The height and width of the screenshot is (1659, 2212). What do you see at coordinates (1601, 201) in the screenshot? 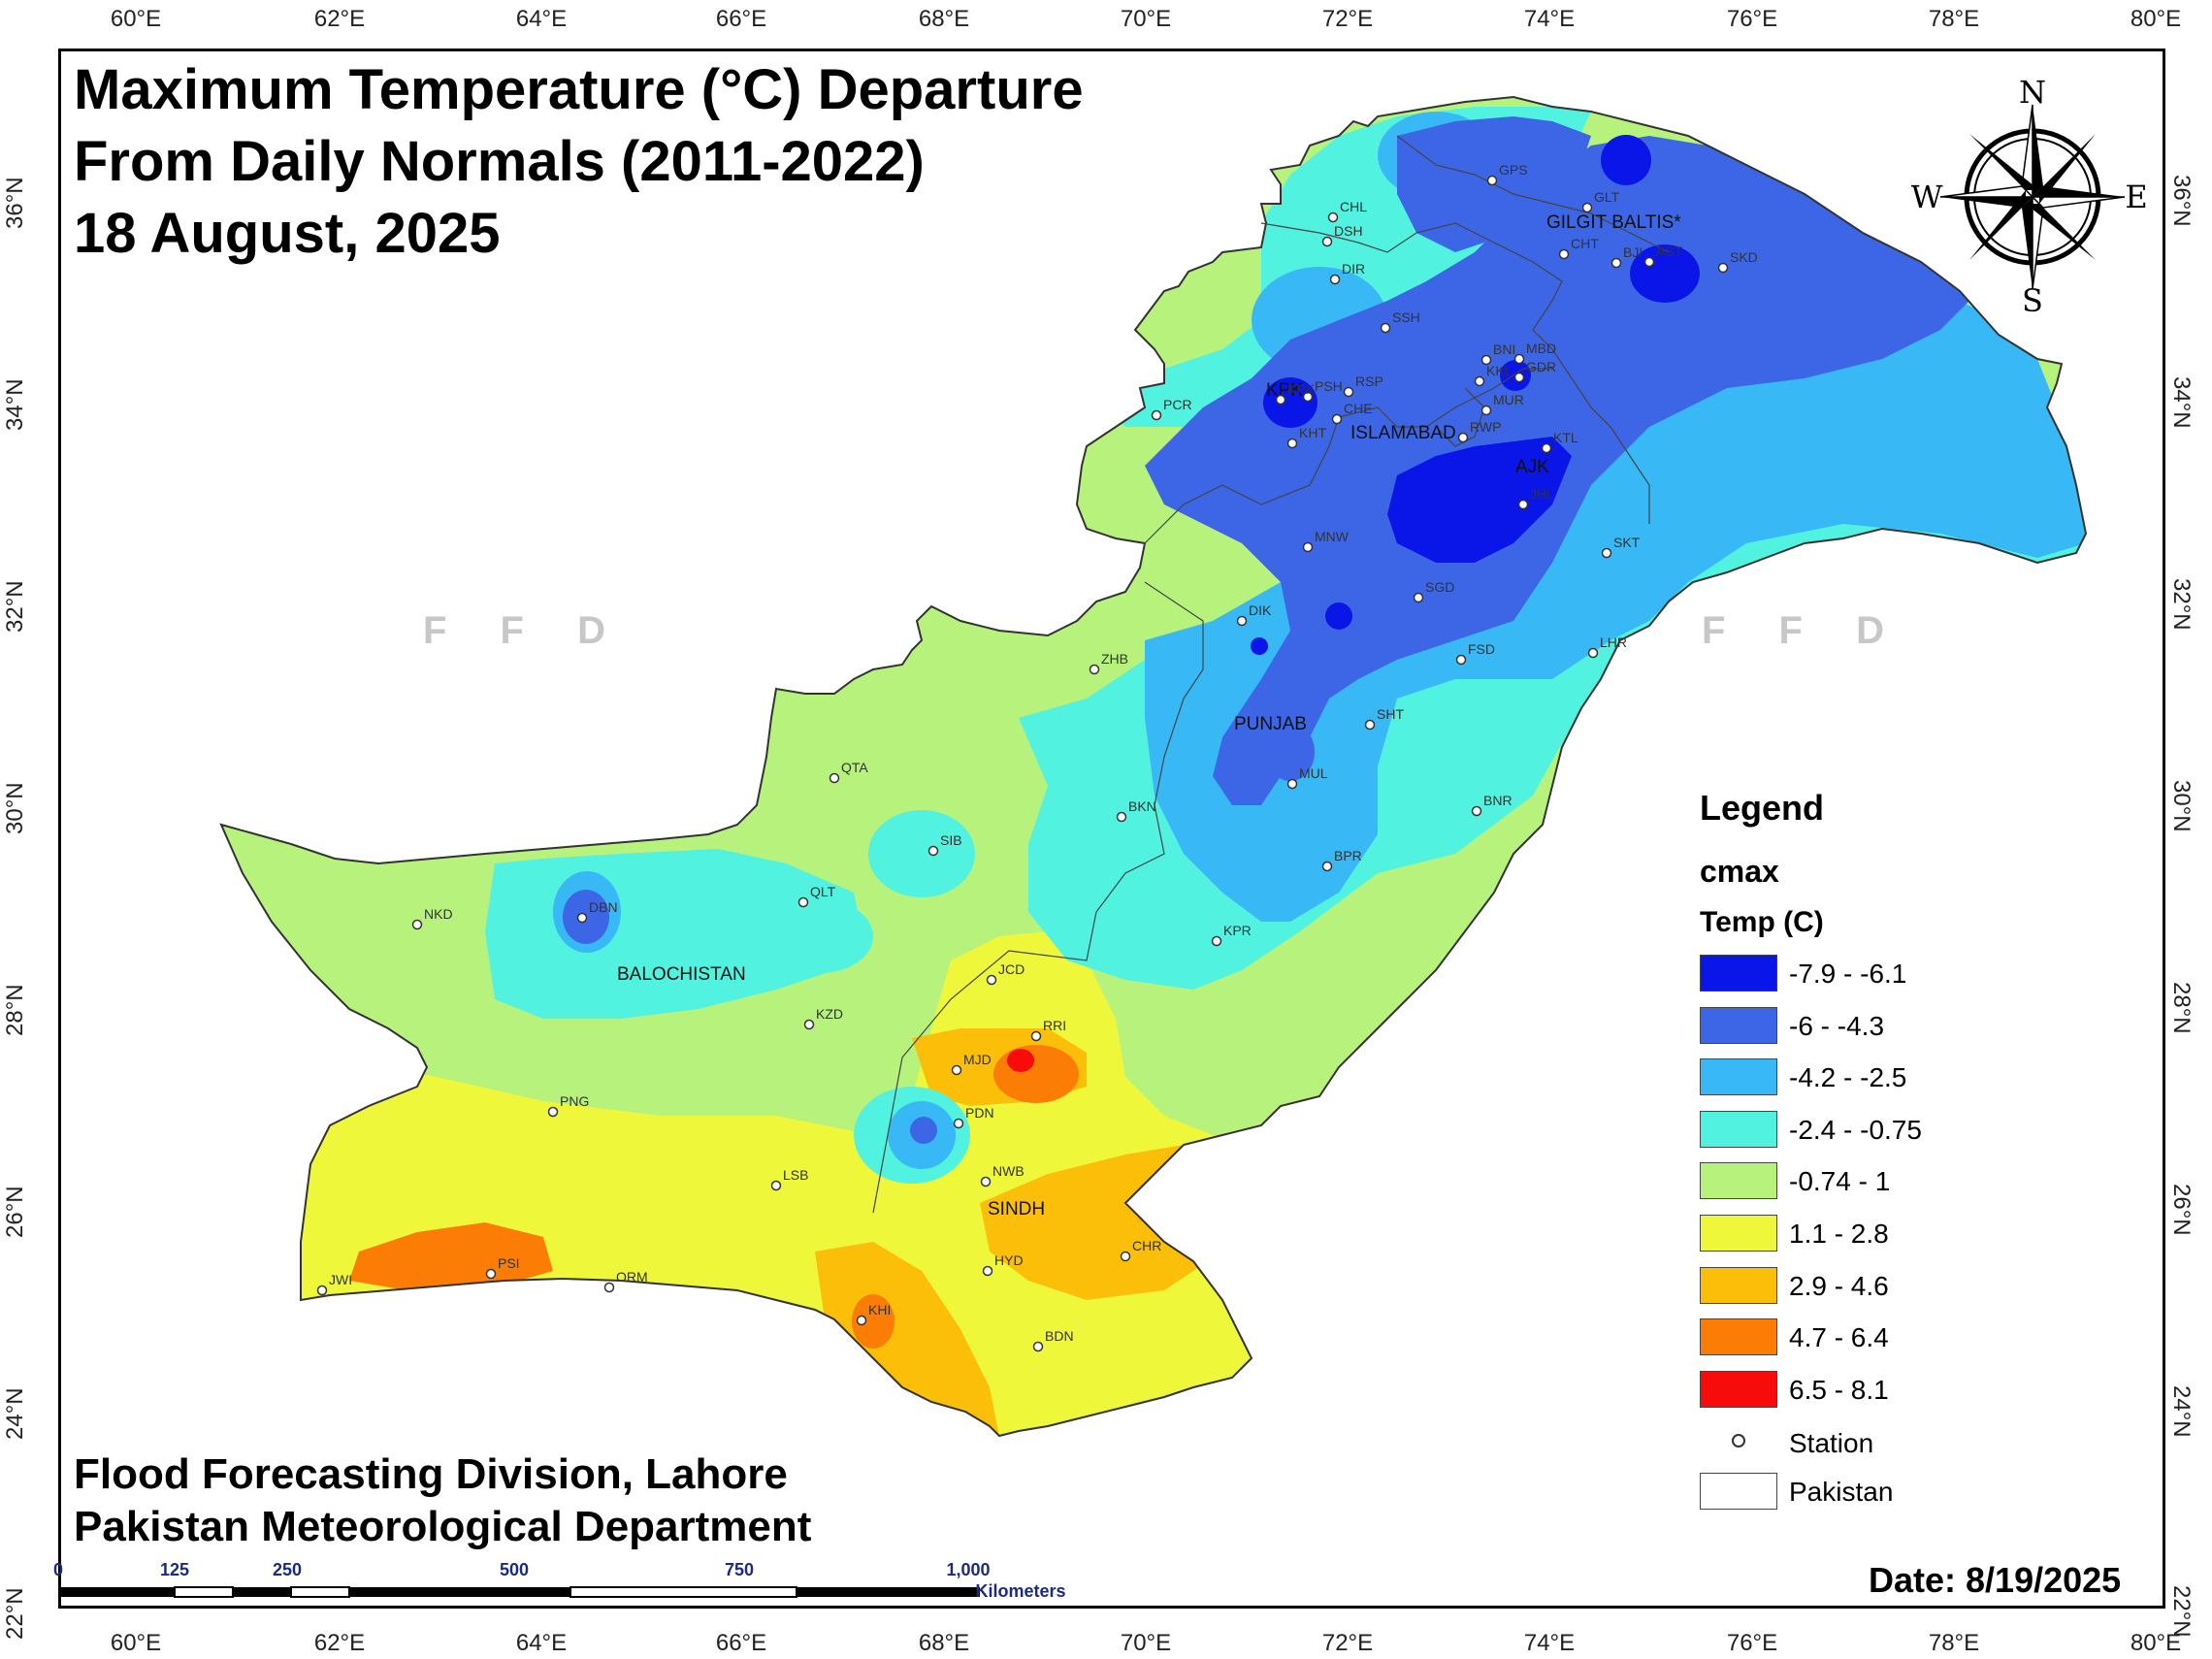
I see `station-marker: GLT` at bounding box center [1601, 201].